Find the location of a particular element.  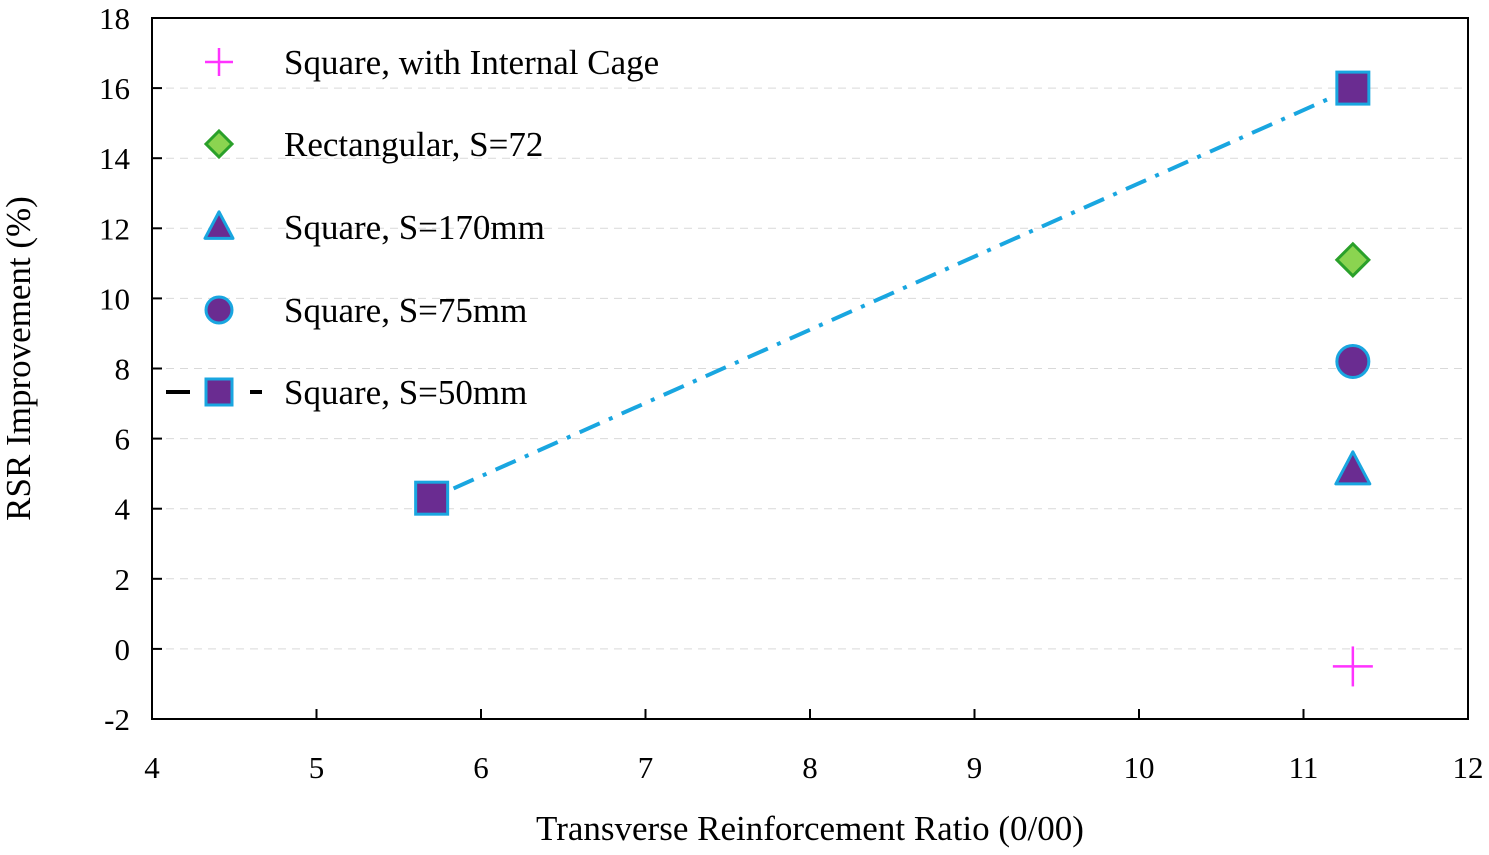

legend-entry: Rectangular, S=72 is located at coordinates (373, 144).